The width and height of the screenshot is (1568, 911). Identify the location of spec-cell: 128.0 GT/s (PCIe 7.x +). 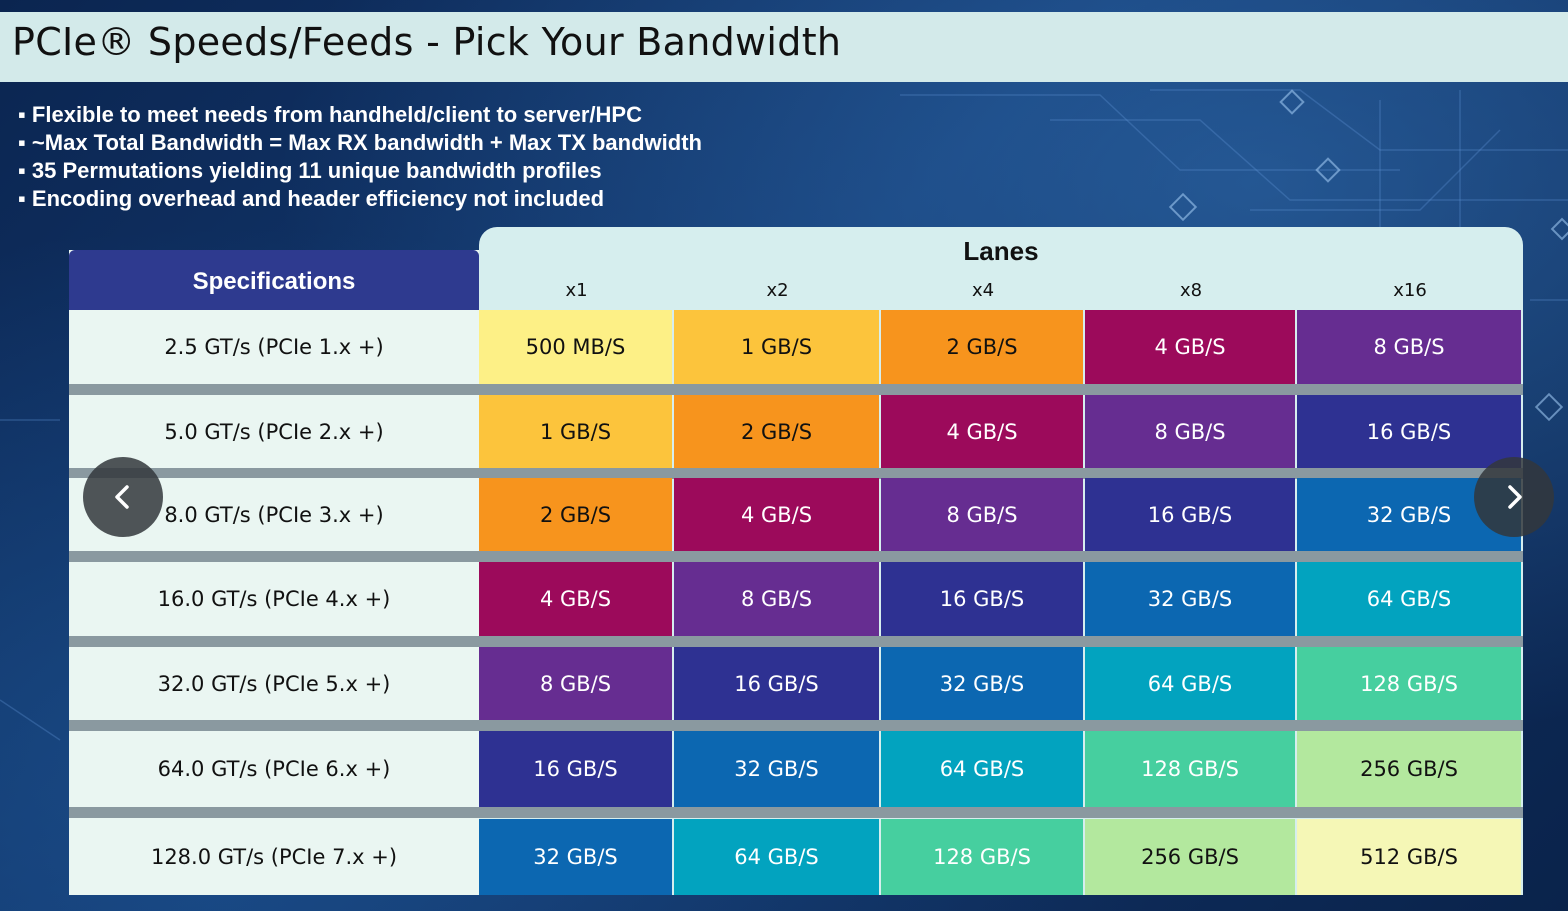
(274, 857).